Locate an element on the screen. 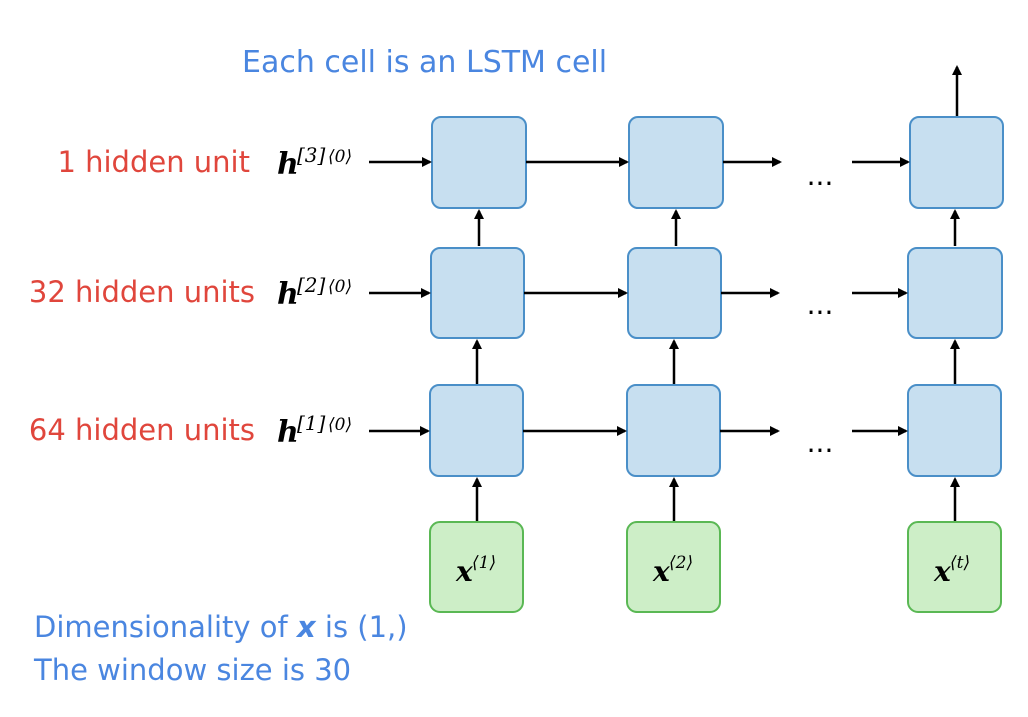 Image resolution: width=1028 pixels, height=717 pixels. lstm-cell-l2-tt is located at coordinates (955, 293).